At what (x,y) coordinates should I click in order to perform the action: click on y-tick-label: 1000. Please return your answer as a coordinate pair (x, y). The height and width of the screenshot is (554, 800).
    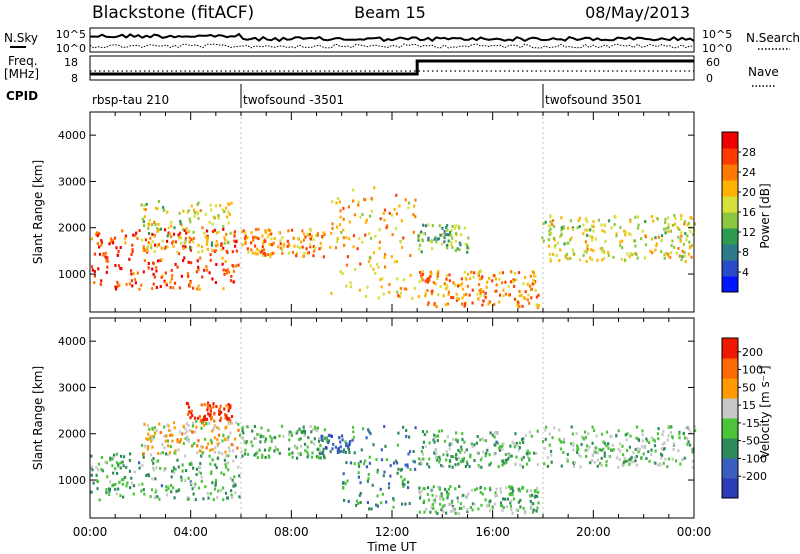
    Looking at the image, I should click on (72, 274).